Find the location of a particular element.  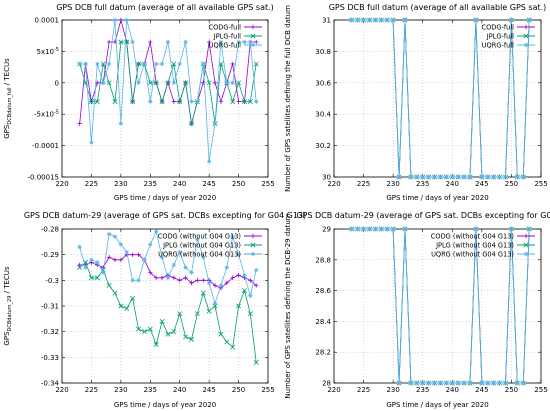

y-tick-label: -0.00015 is located at coordinates (43, 178).